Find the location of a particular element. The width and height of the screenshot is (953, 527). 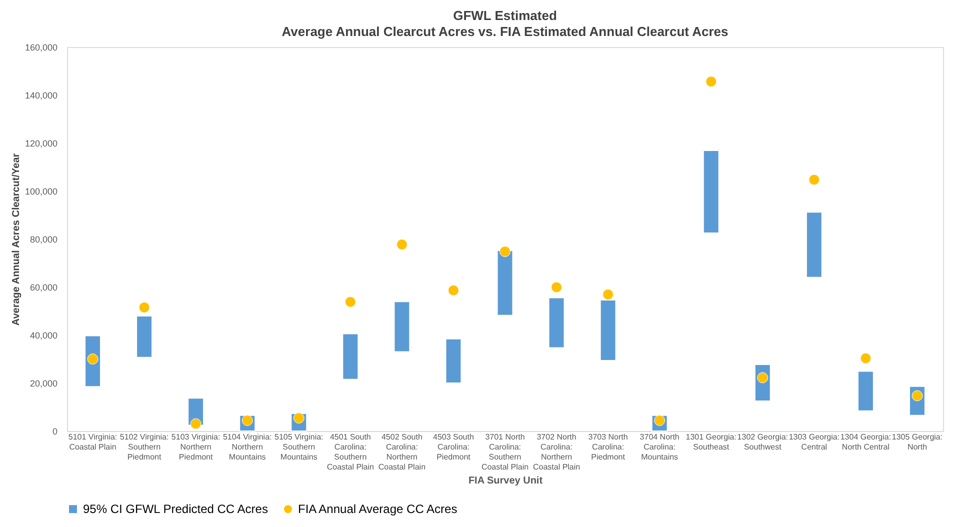

y-tick-label: 20,000 is located at coordinates (44, 383).